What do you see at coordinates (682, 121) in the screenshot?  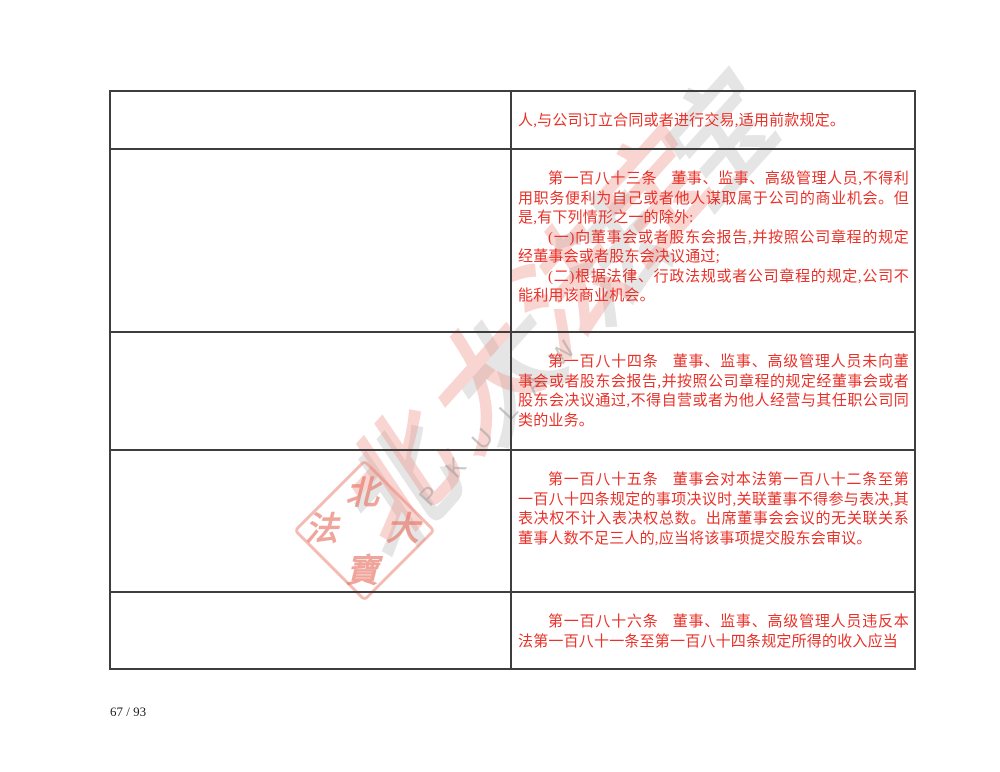 I see `paragraph-text: 人,与公司订立合同或者进行交易,适用前款规定。` at bounding box center [682, 121].